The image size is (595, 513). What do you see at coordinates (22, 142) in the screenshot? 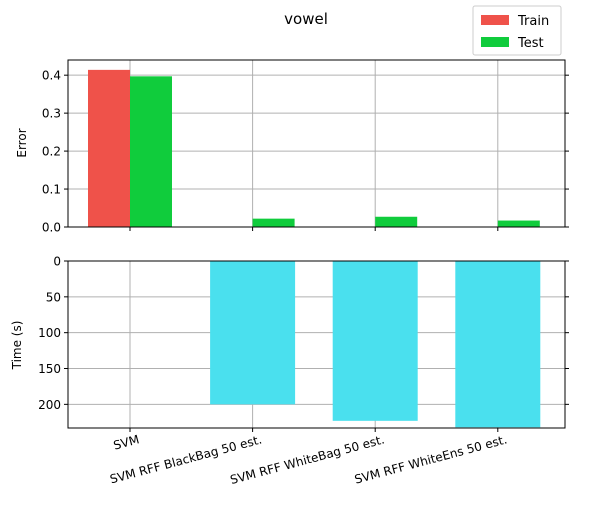
I see `top-ylabel: Error` at bounding box center [22, 142].